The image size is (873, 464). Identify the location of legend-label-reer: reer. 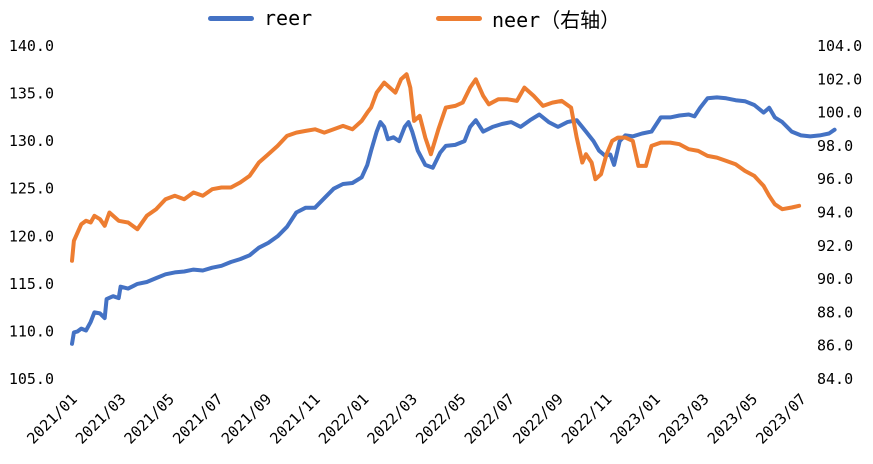
(288, 18).